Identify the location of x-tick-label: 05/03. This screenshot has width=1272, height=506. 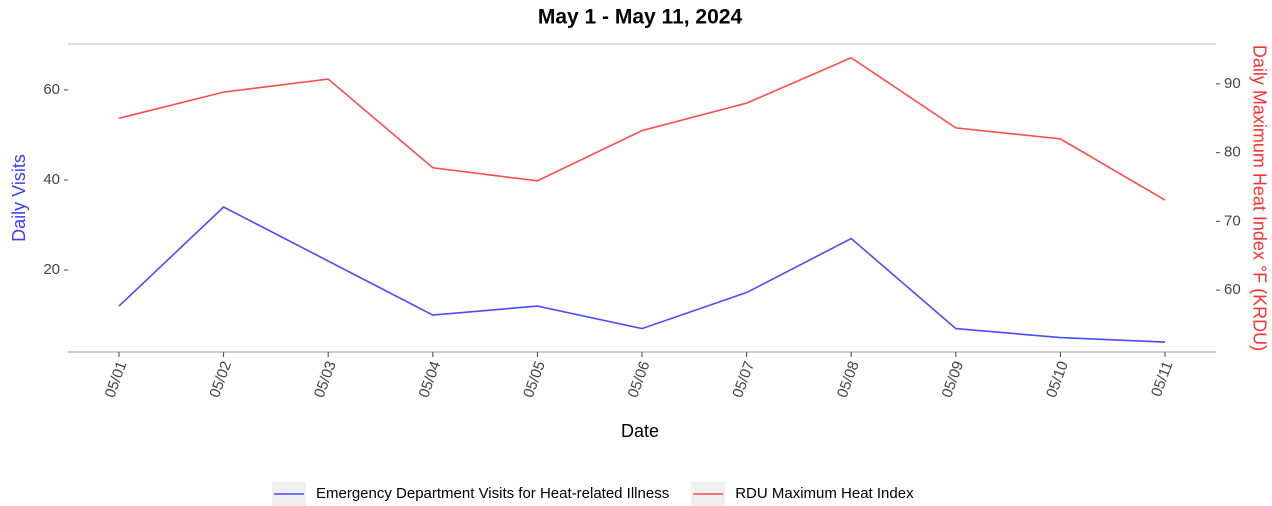
(325, 379).